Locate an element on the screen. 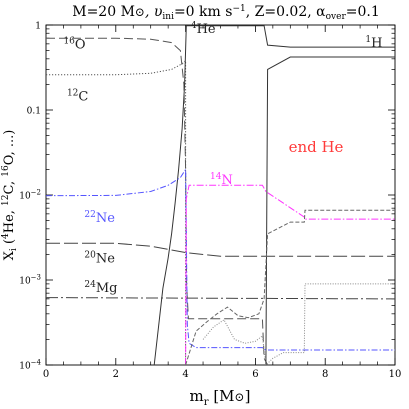 Image resolution: width=409 pixels, height=409 pixels. label-14N: 14N is located at coordinates (221, 180).